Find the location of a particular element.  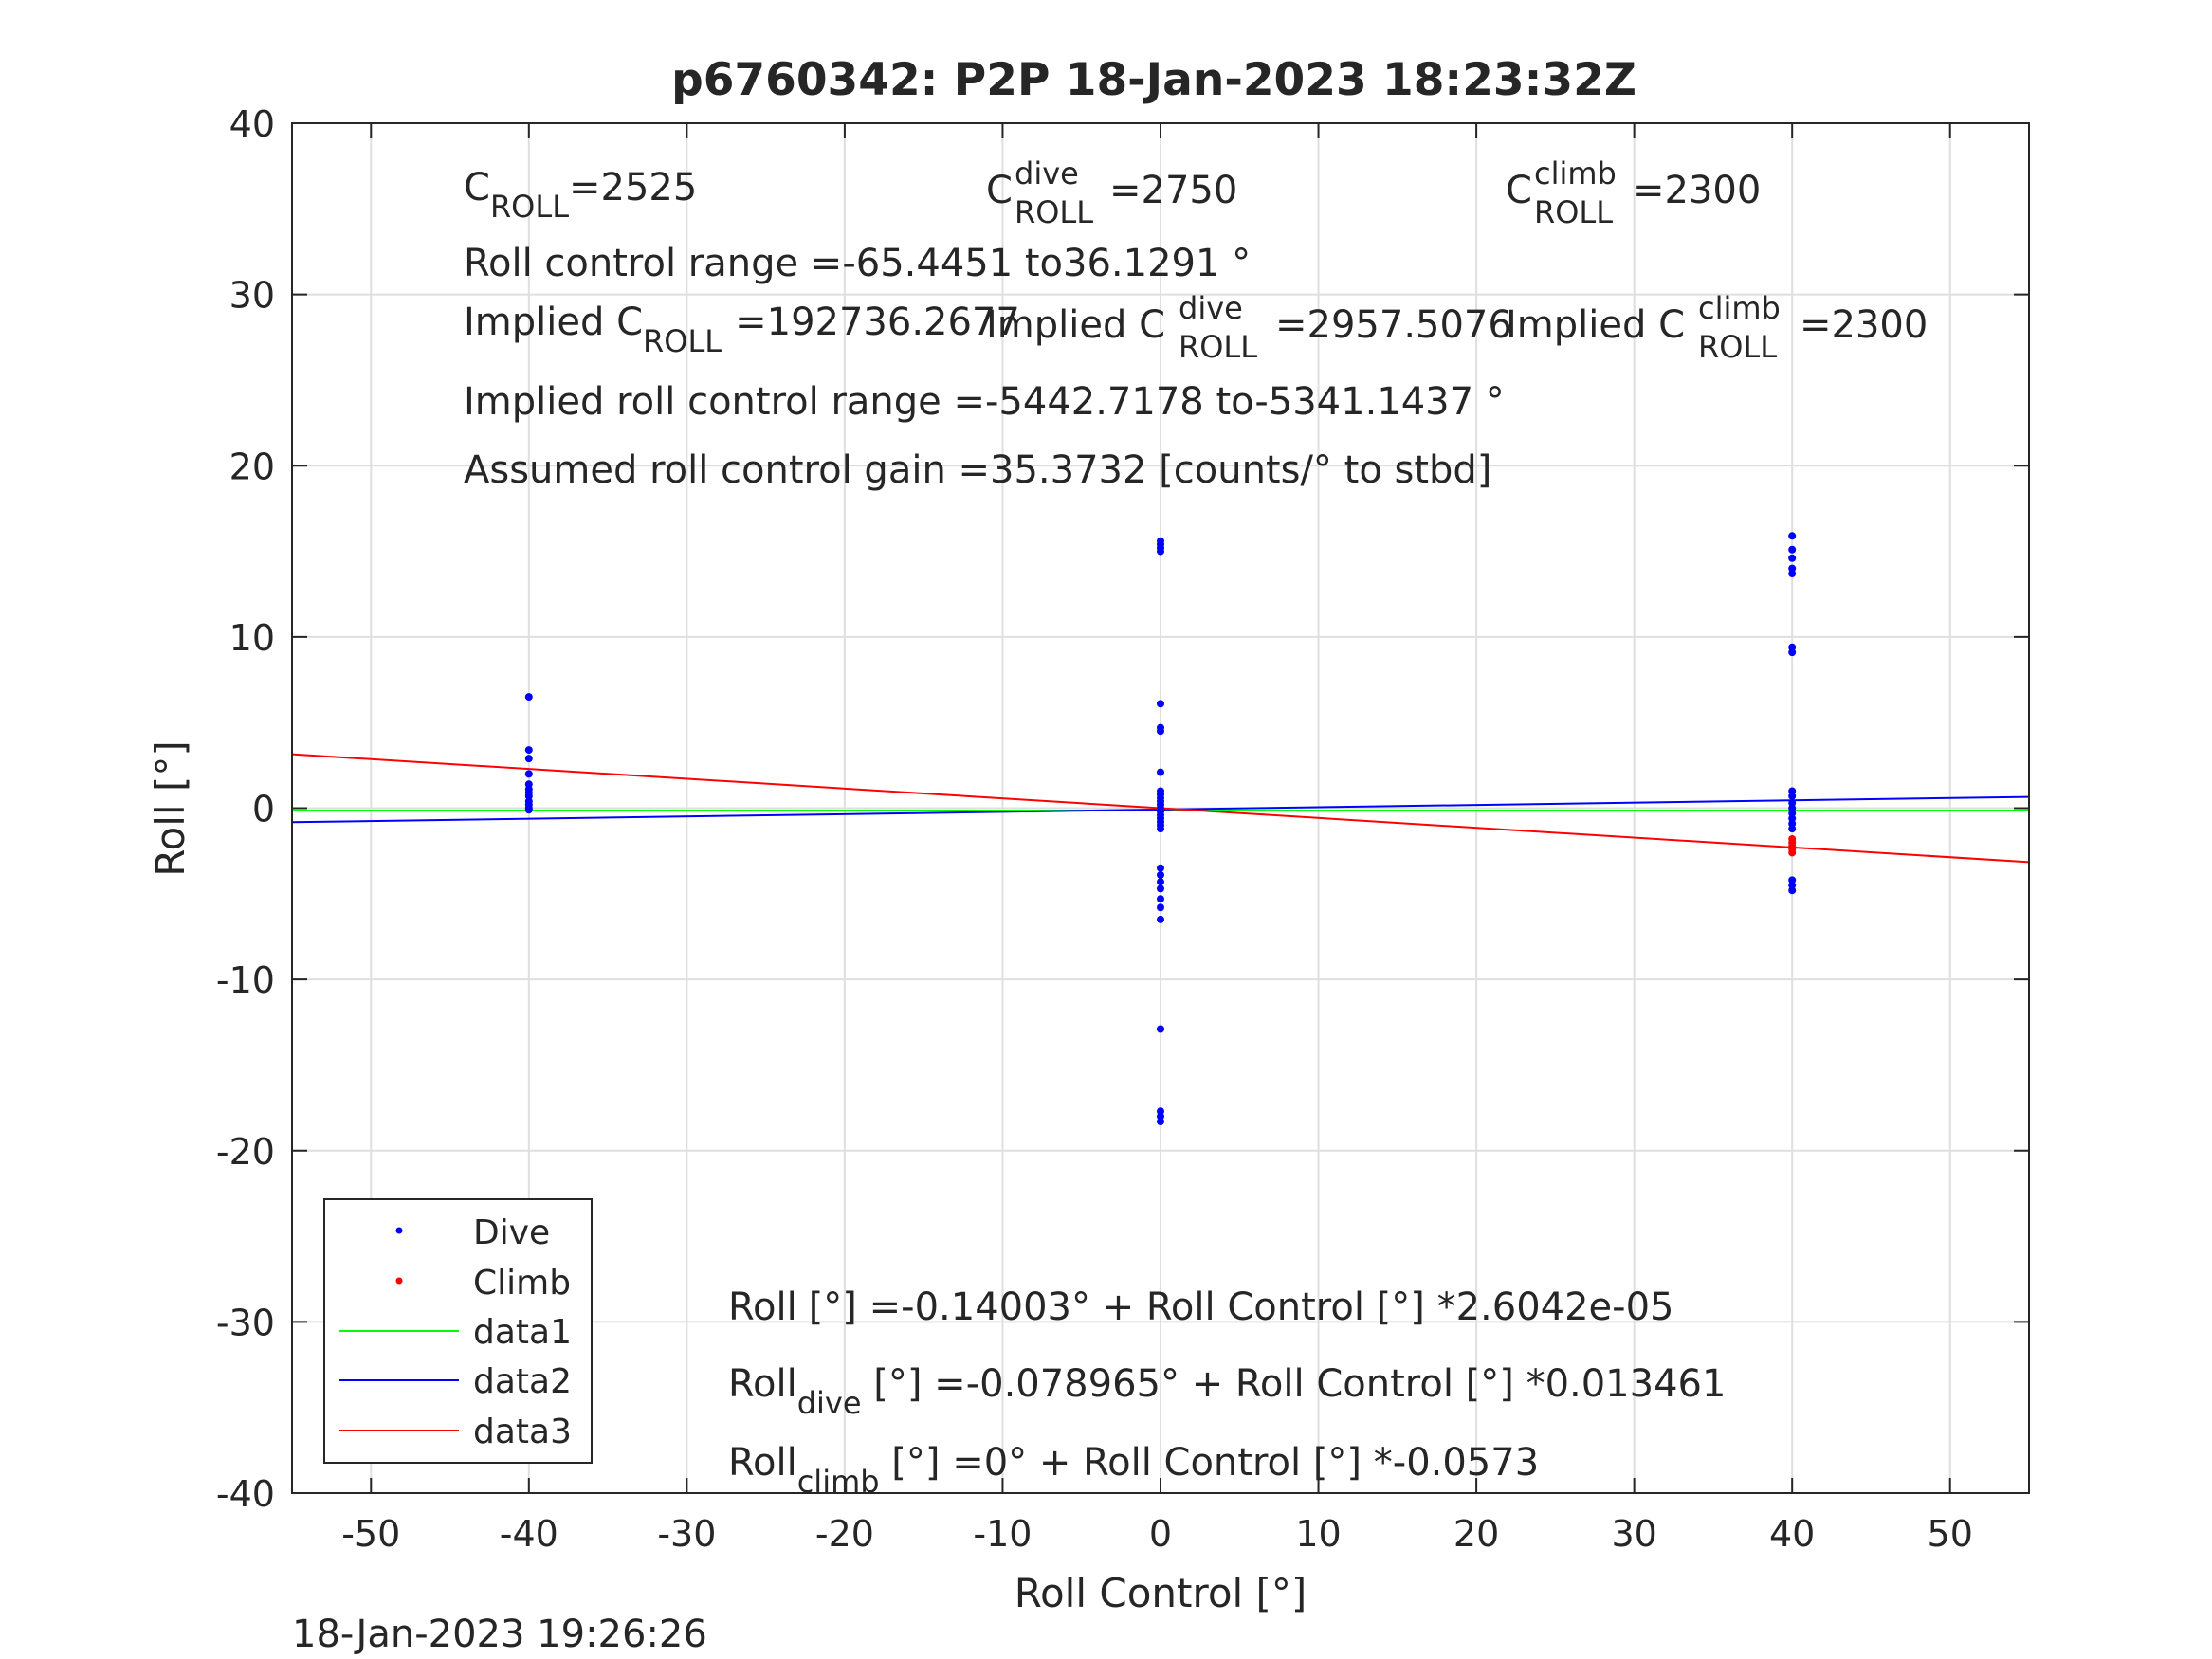

legend-data3-label: data3 is located at coordinates (522, 1432).